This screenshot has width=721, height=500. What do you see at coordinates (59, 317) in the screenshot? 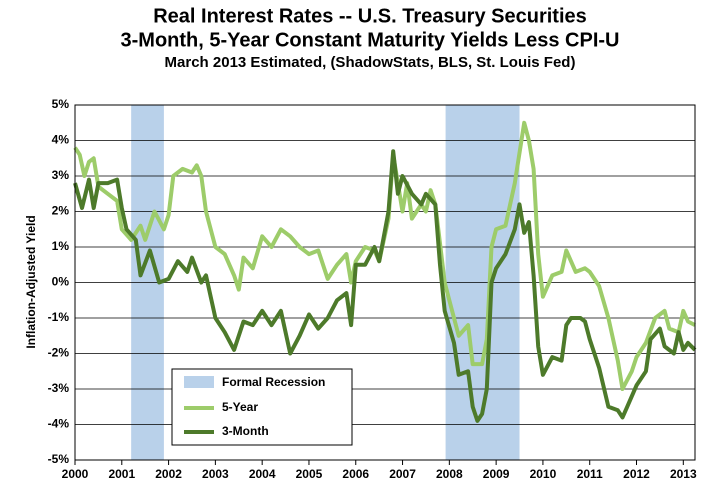
I see `y-tick-label: -1%` at bounding box center [59, 317].